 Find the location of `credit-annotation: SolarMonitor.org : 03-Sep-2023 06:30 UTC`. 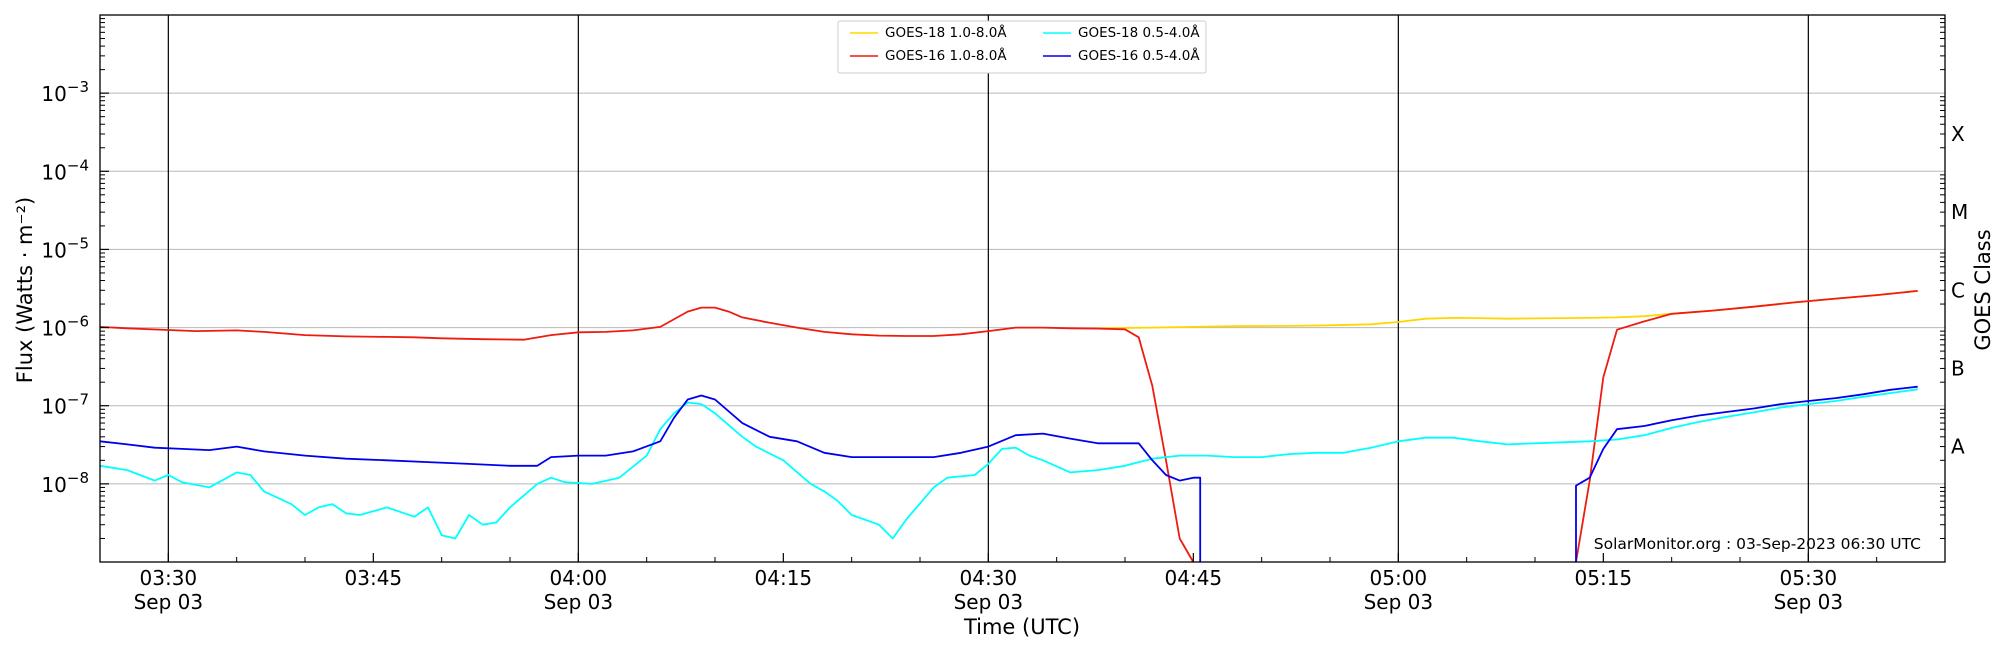

credit-annotation: SolarMonitor.org : 03-Sep-2023 06:30 UTC is located at coordinates (1757, 544).